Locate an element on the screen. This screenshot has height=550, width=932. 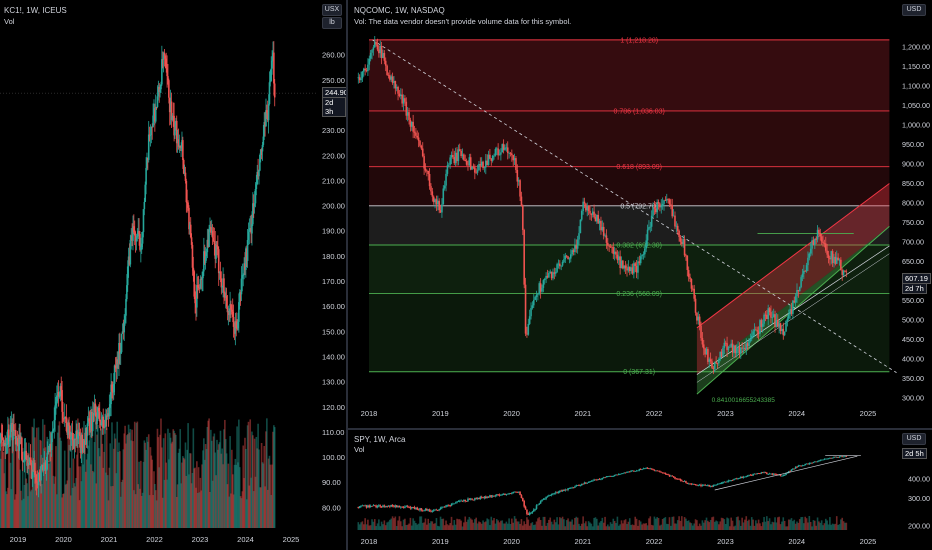
pane-separator-horizontal is located at coordinates (640, 429).